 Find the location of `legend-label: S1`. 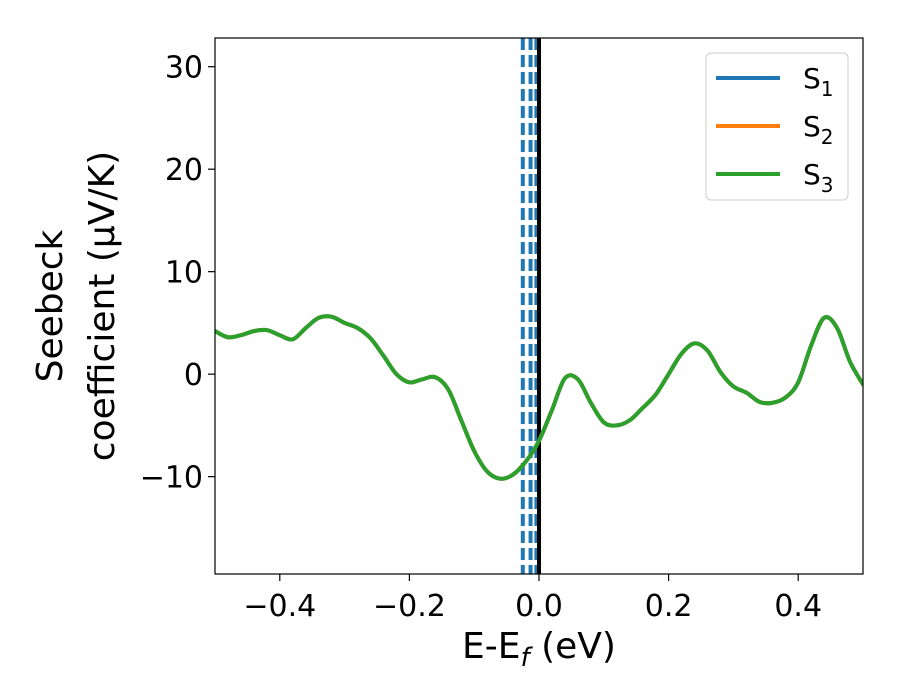

legend-label: S1 is located at coordinates (818, 81).